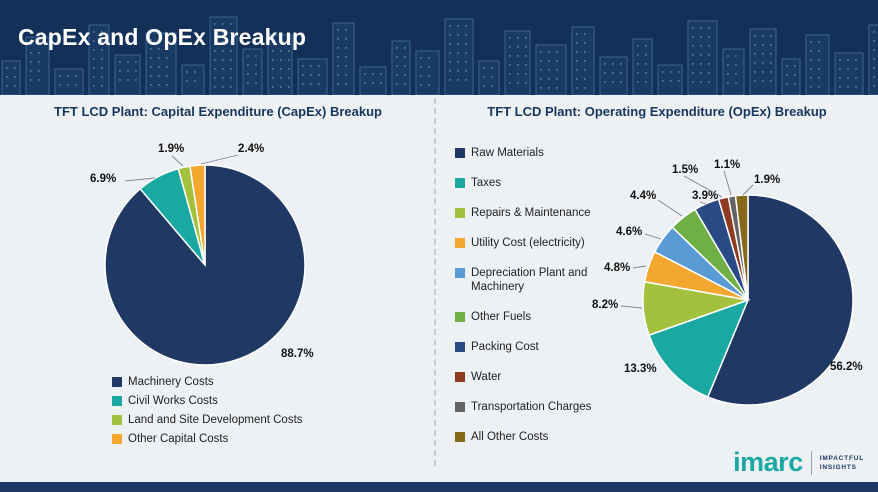 This screenshot has height=492, width=878. I want to click on pie-percent-label-4: 4.6%, so click(629, 232).